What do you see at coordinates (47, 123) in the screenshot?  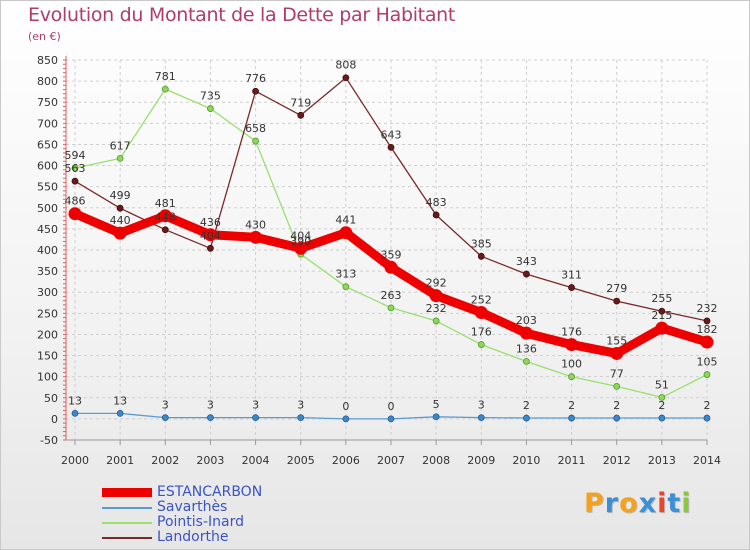 I see `y-tick-label: 700` at bounding box center [47, 123].